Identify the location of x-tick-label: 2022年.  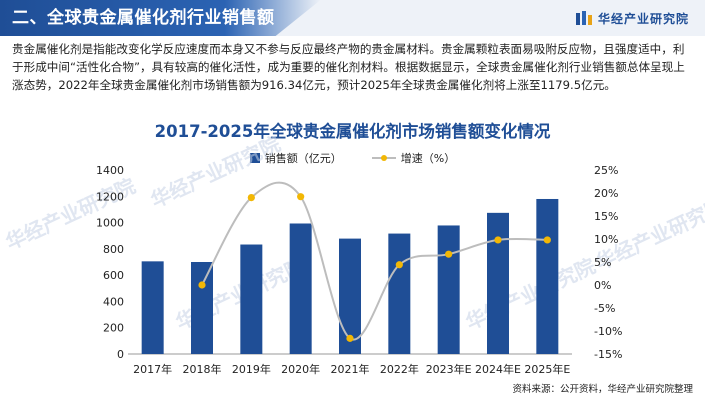
(399, 369).